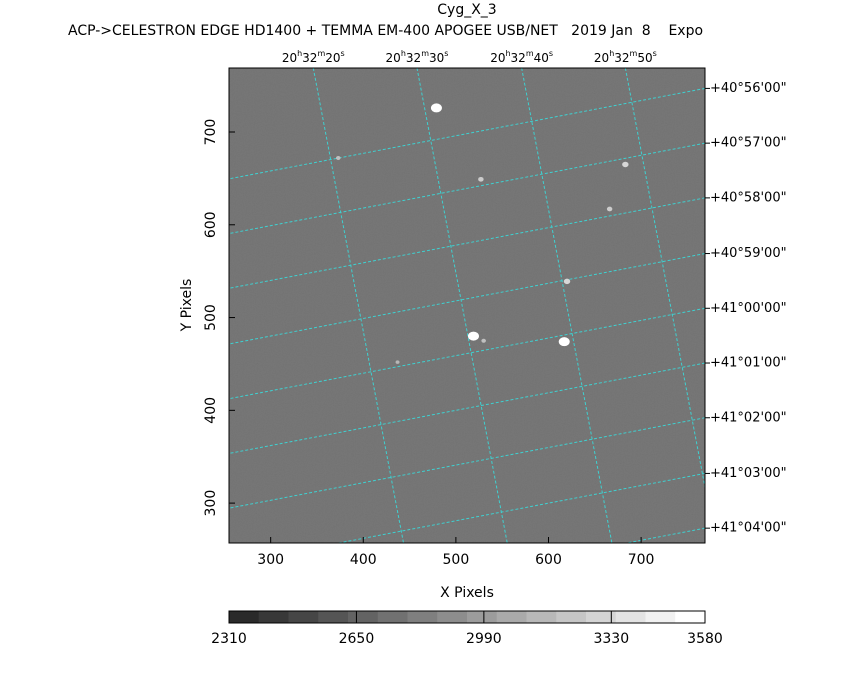 The width and height of the screenshot is (850, 680). Describe the element at coordinates (211, 503) in the screenshot. I see `y-tick-label: 300` at that location.